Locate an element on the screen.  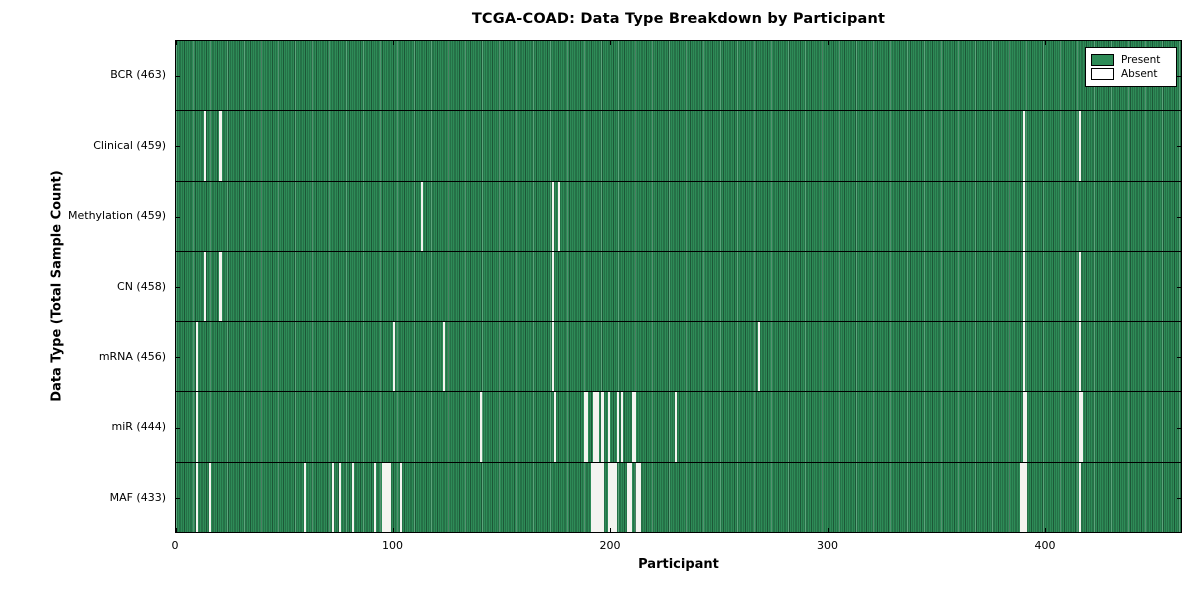
ytick-label-CN: CN (458) is located at coordinates (141, 286).